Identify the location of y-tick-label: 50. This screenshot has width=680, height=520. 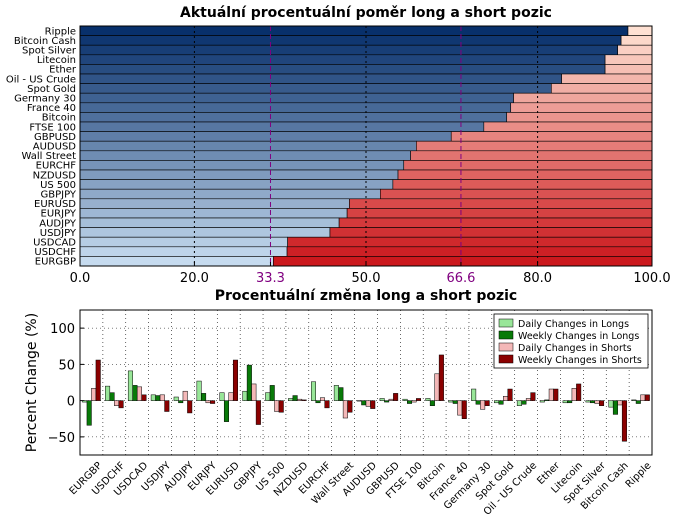
(66, 365).